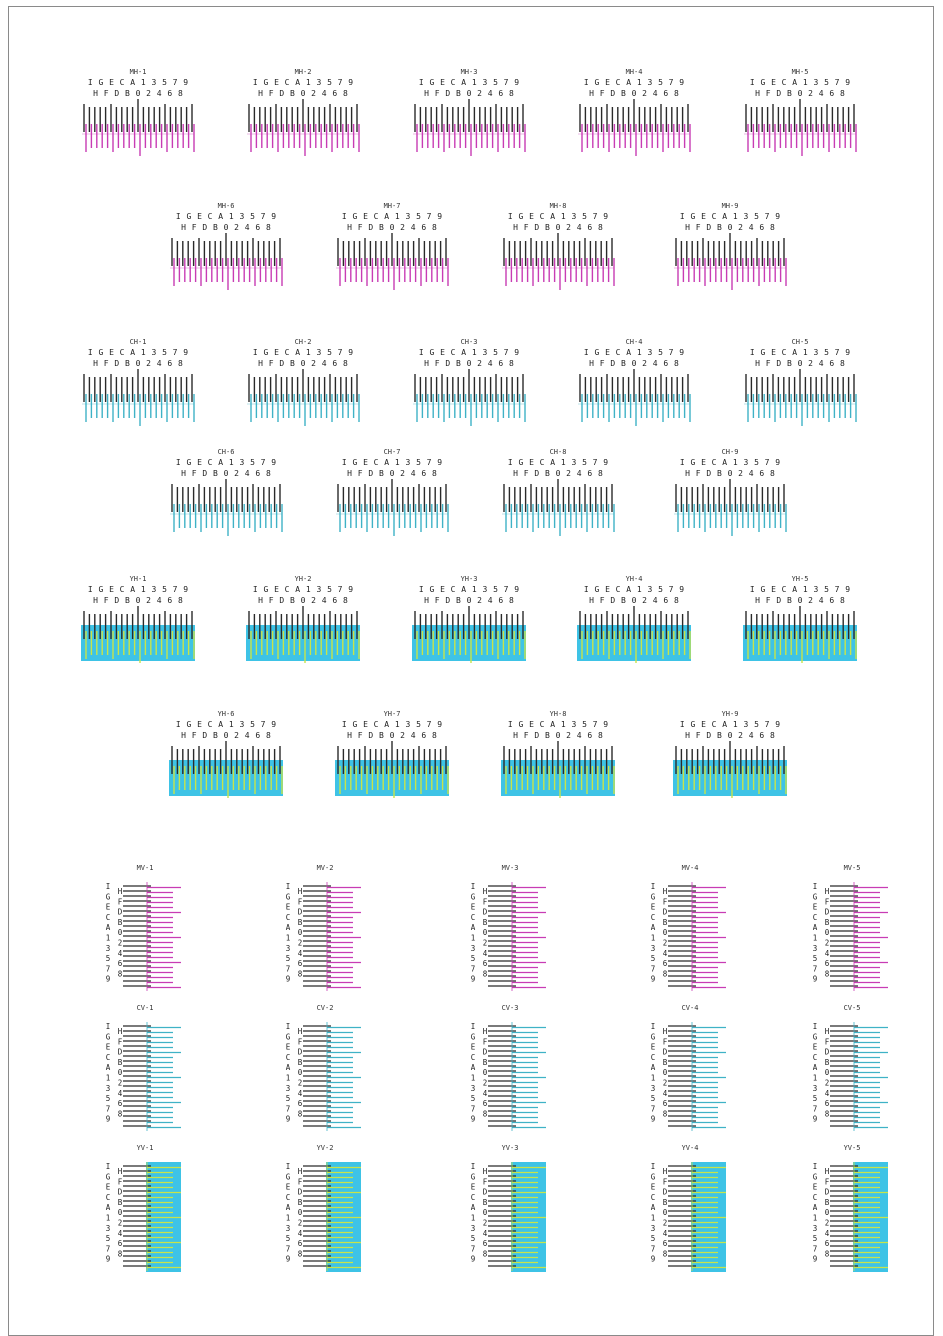 This screenshot has height=1336, width=943. Describe the element at coordinates (827, 1202) in the screenshot. I see `scale-right-B: B` at that location.